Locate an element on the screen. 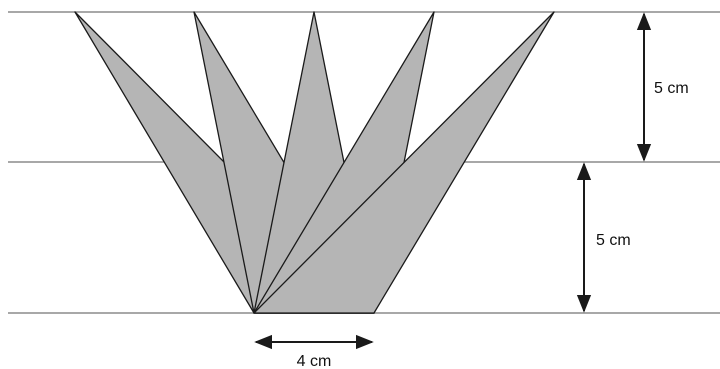 The width and height of the screenshot is (720, 369). upper-height-label: 5 cm is located at coordinates (671, 88).